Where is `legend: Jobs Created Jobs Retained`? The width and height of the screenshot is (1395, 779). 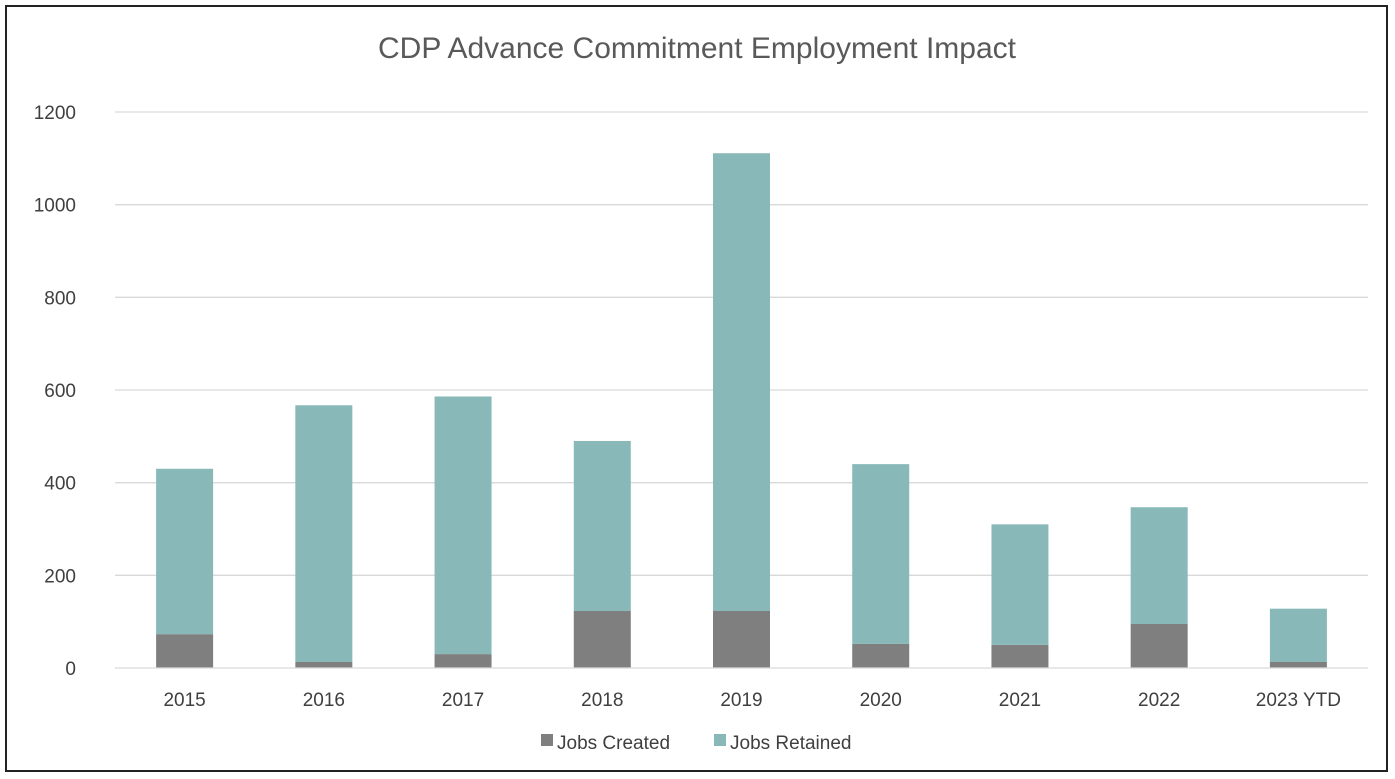 legend: Jobs Created Jobs Retained is located at coordinates (696, 743).